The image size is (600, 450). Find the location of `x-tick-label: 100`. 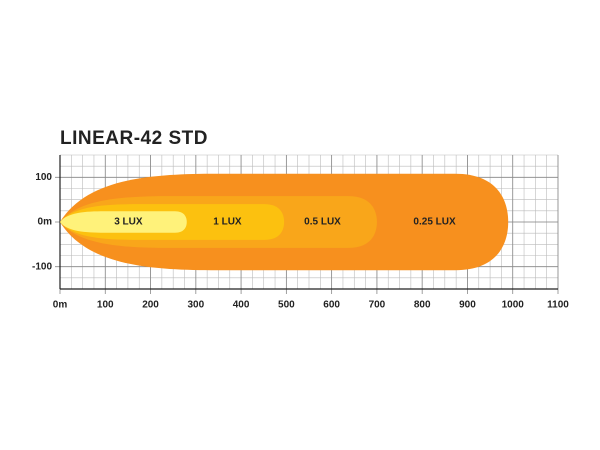

x-tick-label: 100 is located at coordinates (105, 305).